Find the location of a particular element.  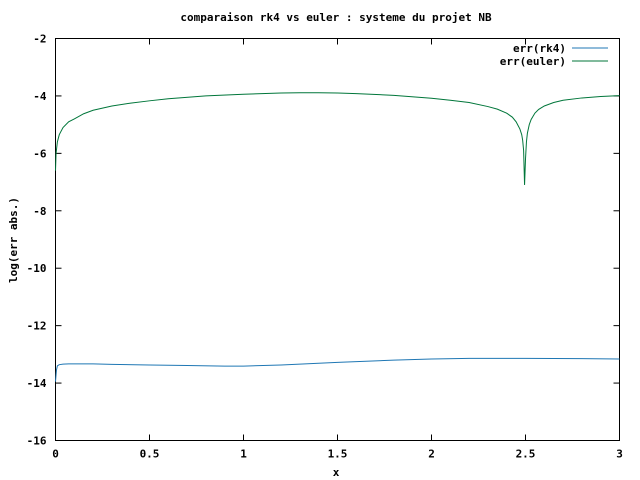

y-tick-label: -12 is located at coordinates (37, 326).